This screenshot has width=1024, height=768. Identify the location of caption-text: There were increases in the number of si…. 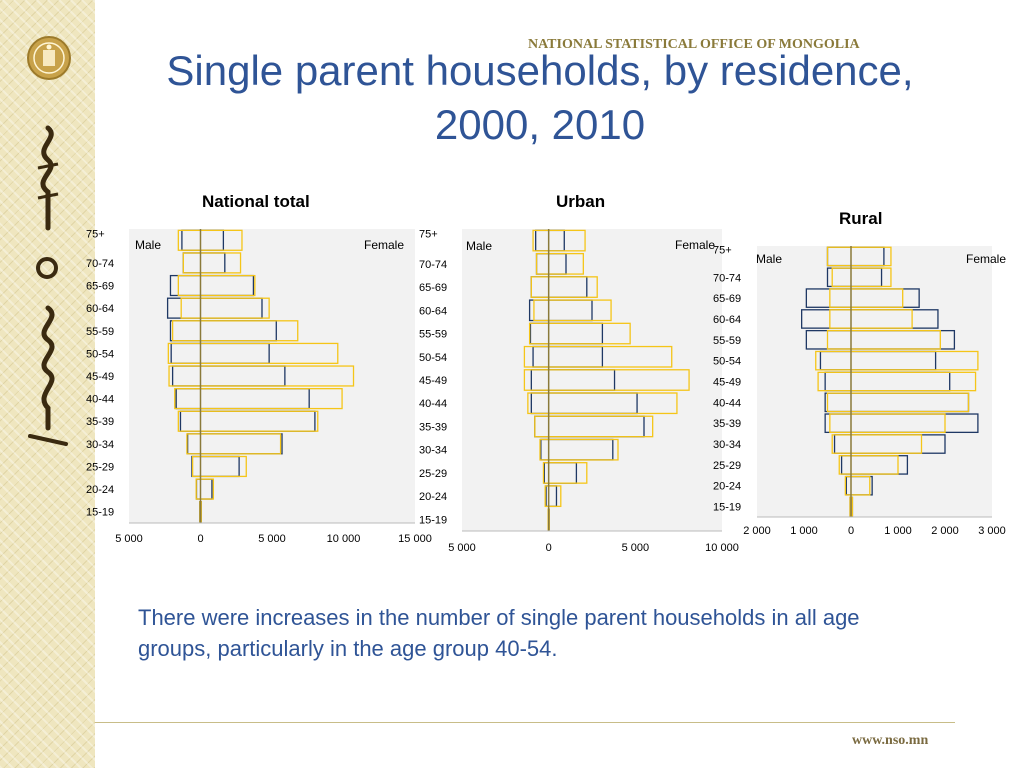
(499, 633).